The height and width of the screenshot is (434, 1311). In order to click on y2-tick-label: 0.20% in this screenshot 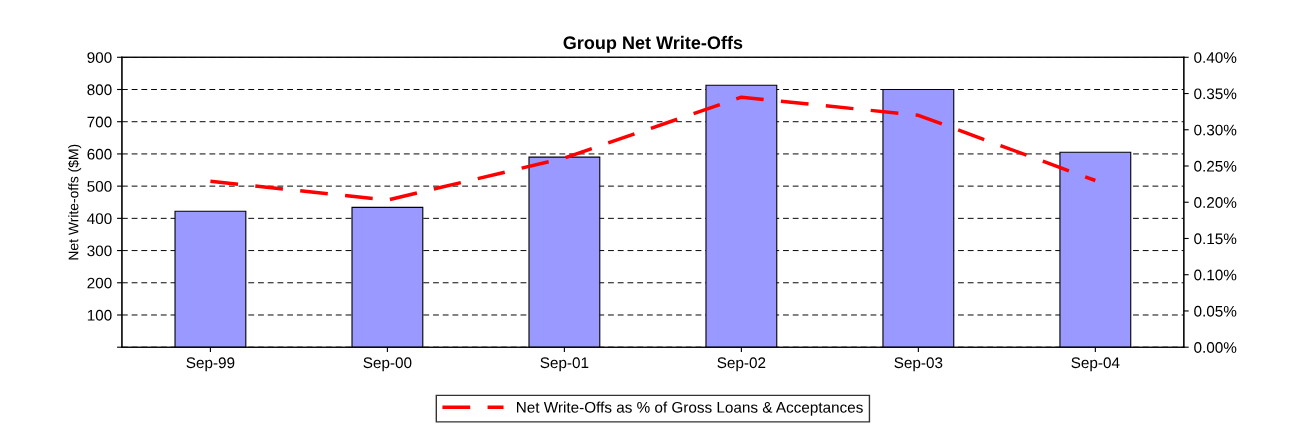, I will do `click(1215, 202)`.